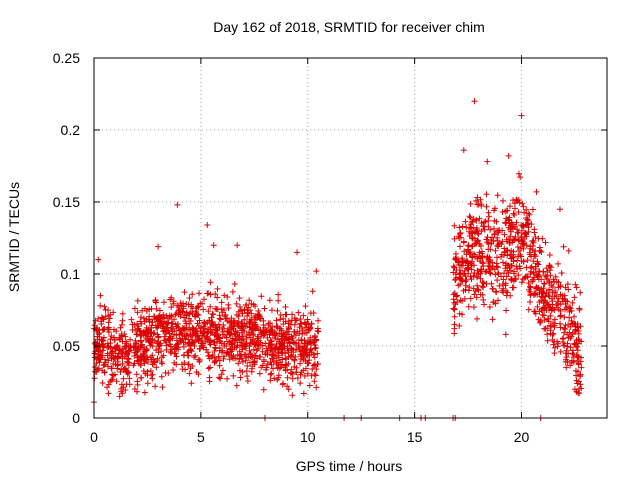  I want to click on y-tick-label: 0.2, so click(71, 130).